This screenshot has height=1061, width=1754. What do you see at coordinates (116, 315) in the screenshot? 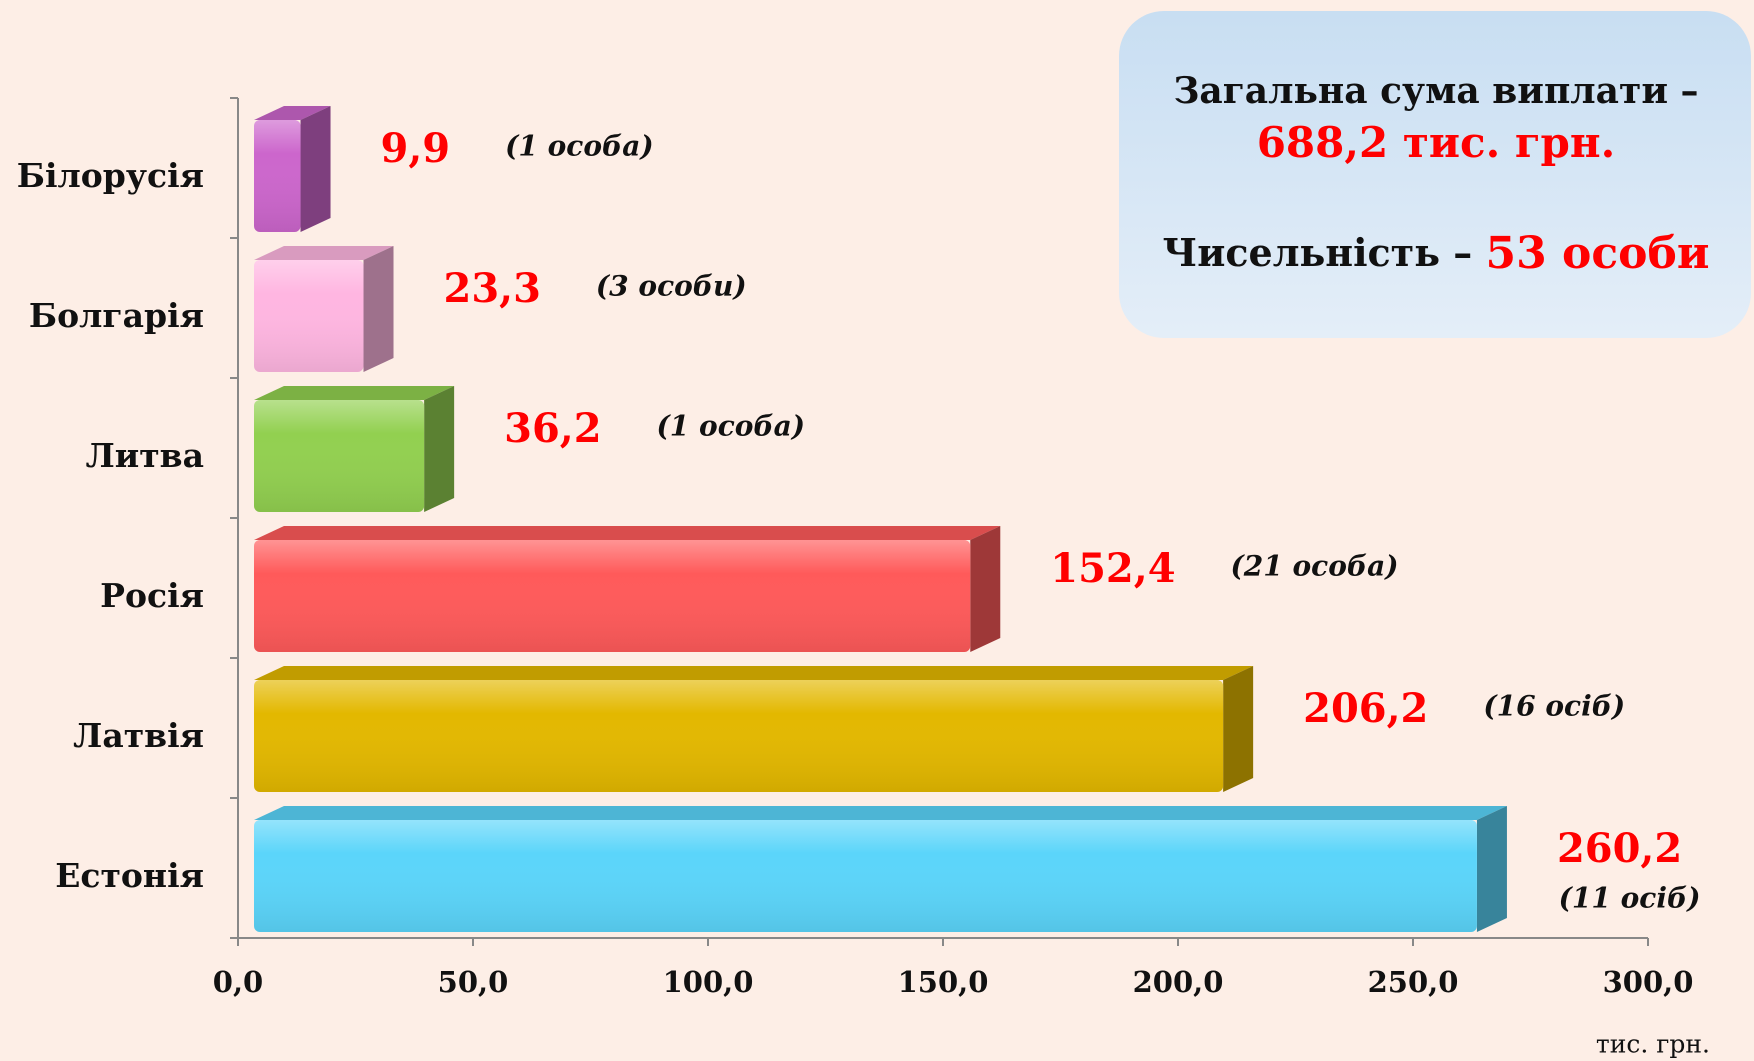
I see `y-tick-label: Болгарія` at bounding box center [116, 315].